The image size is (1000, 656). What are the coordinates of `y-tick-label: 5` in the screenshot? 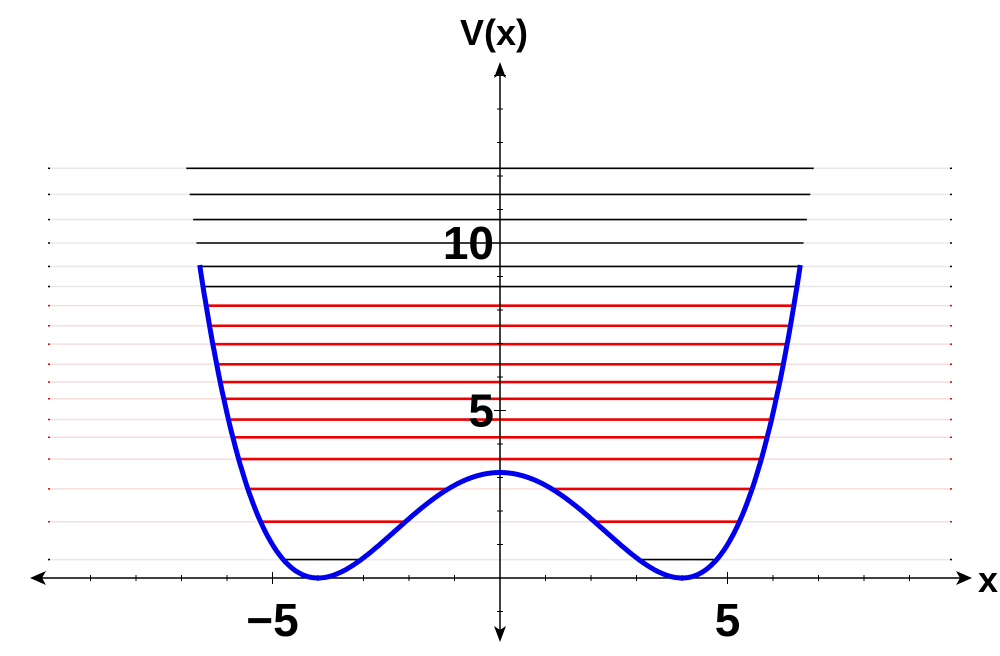 It's located at (481, 411).